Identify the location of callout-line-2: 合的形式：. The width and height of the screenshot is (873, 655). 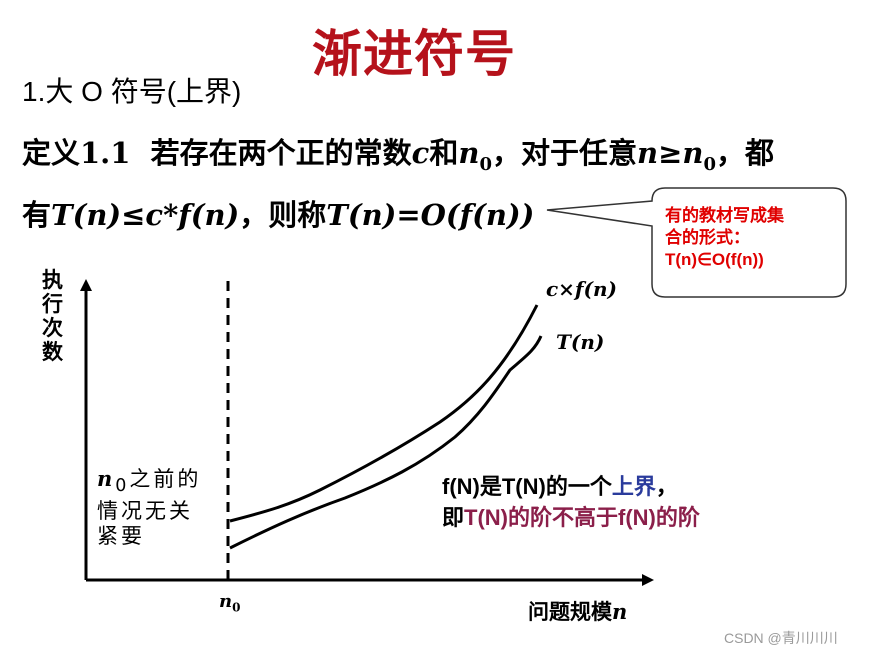
(707, 237).